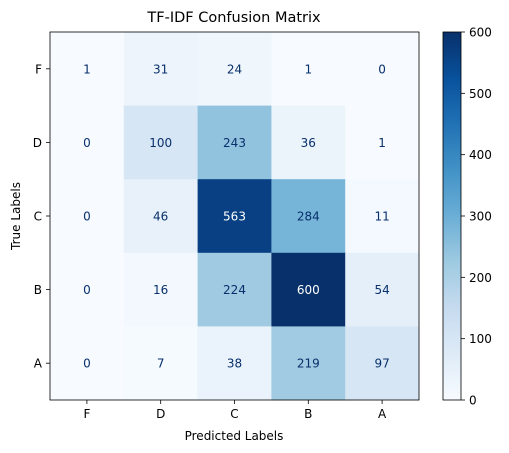 This screenshot has height=453, width=509. I want to click on colorbar-tick-label: 300, so click(480, 217).